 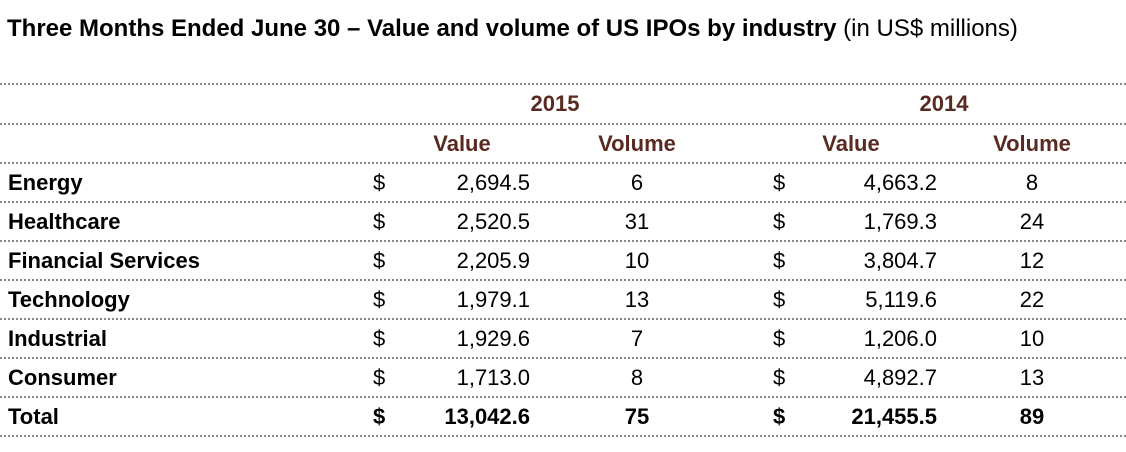 What do you see at coordinates (487, 416) in the screenshot?
I see `value-2015: 13,042.6` at bounding box center [487, 416].